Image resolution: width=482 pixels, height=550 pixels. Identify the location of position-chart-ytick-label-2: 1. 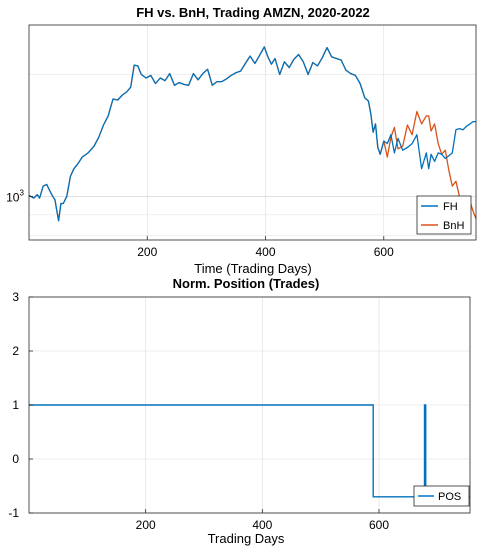
(15, 405).